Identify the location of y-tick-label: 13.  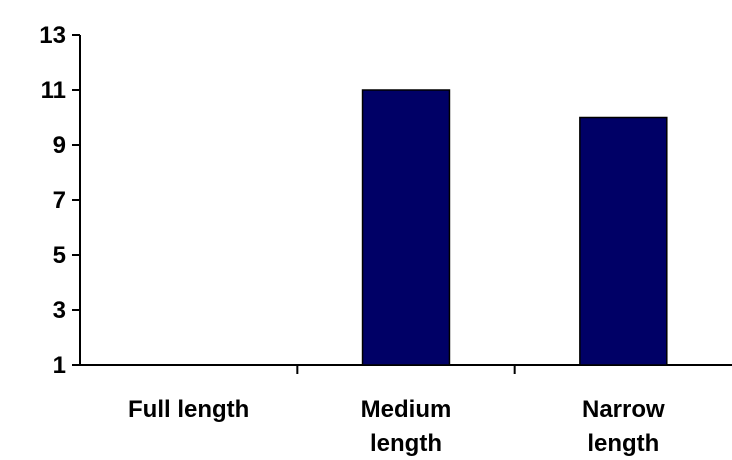
(52, 35).